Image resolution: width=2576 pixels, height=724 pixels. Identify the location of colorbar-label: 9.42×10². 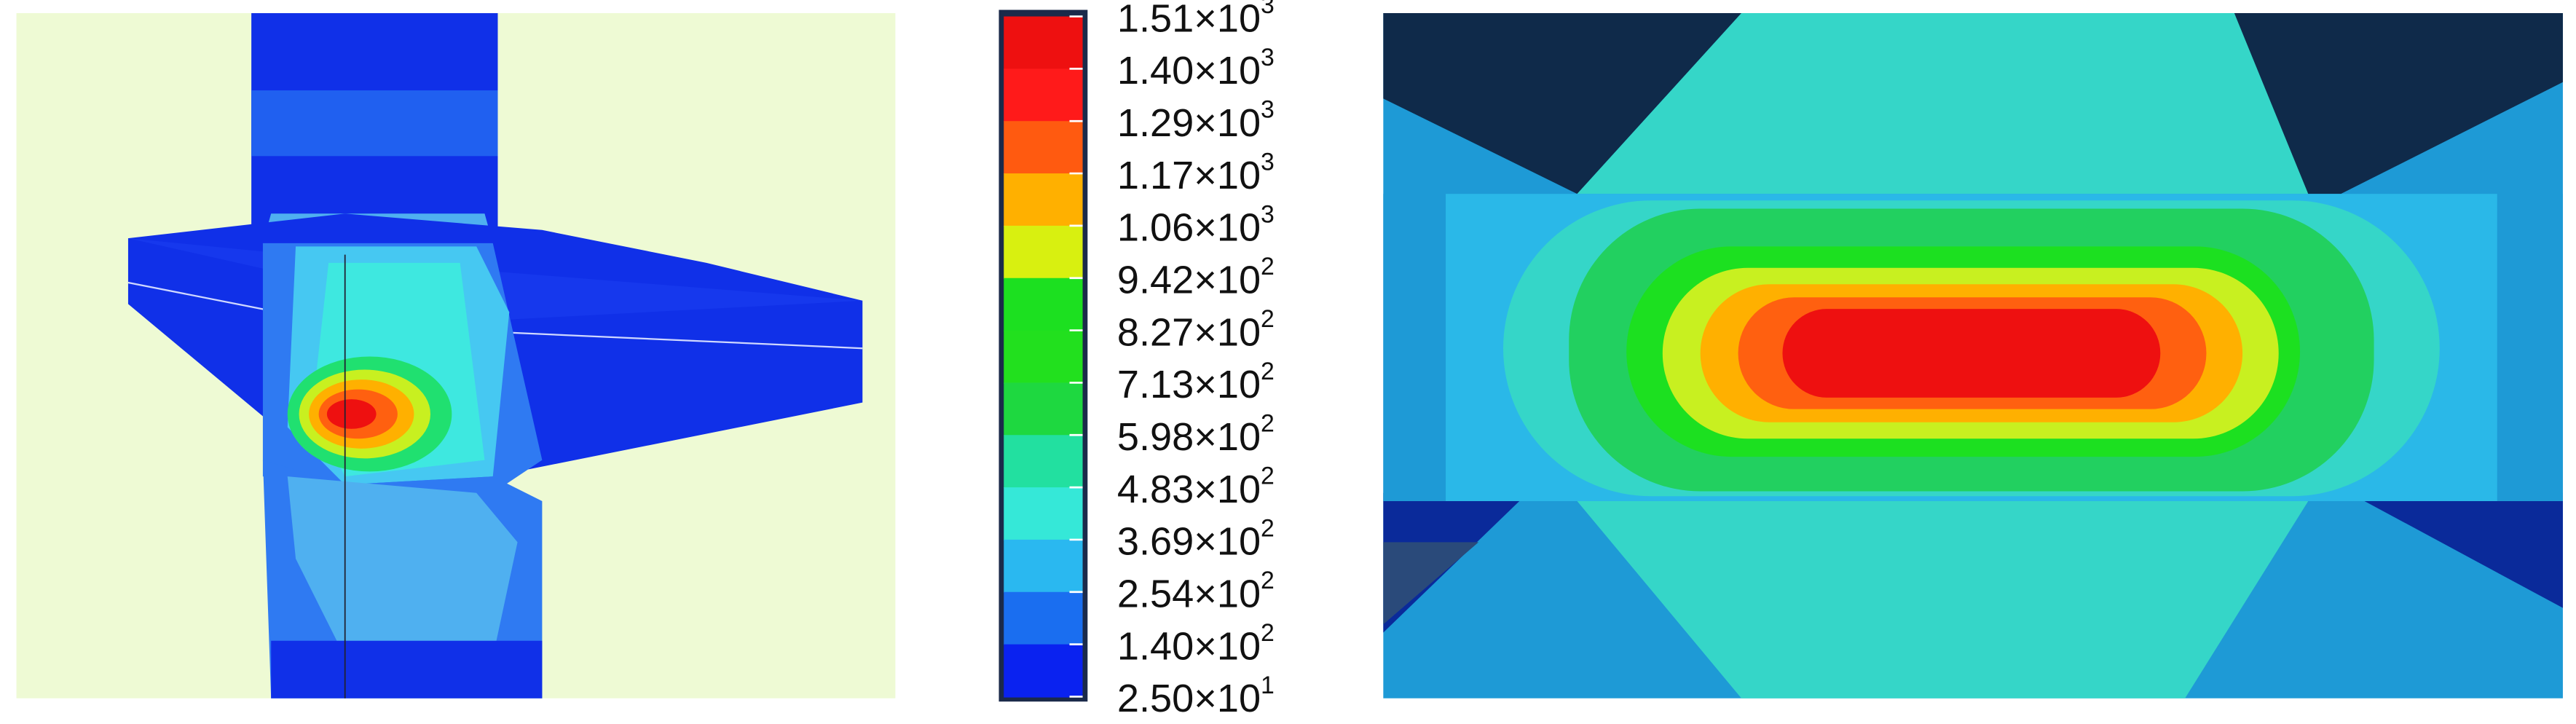
(1196, 277).